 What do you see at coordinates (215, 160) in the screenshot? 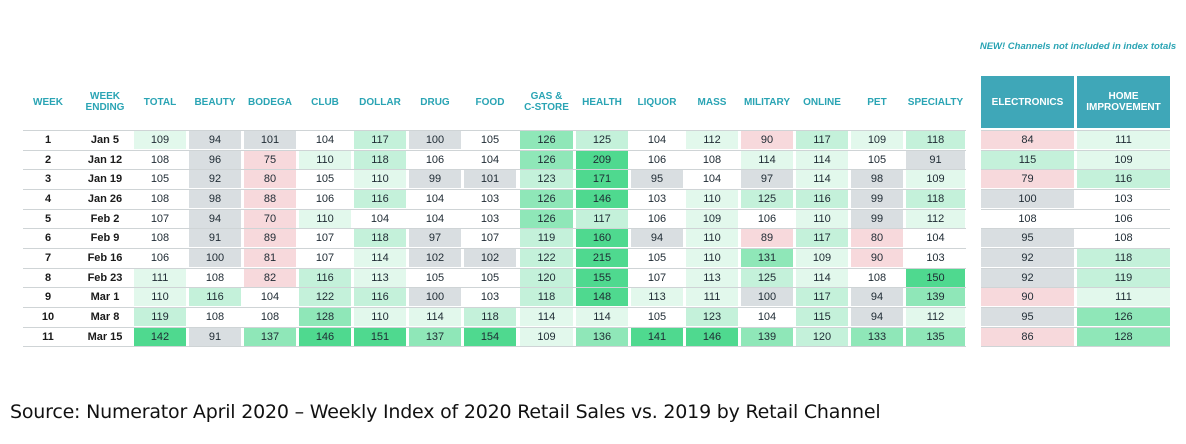
I see `index-cell: 96` at bounding box center [215, 160].